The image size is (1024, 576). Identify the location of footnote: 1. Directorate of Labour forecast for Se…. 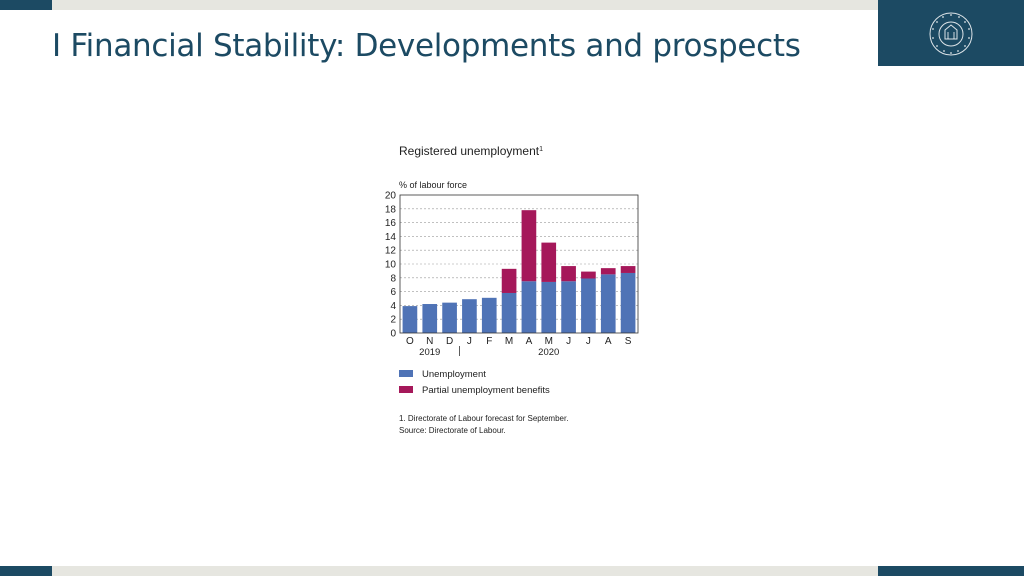
(483, 418).